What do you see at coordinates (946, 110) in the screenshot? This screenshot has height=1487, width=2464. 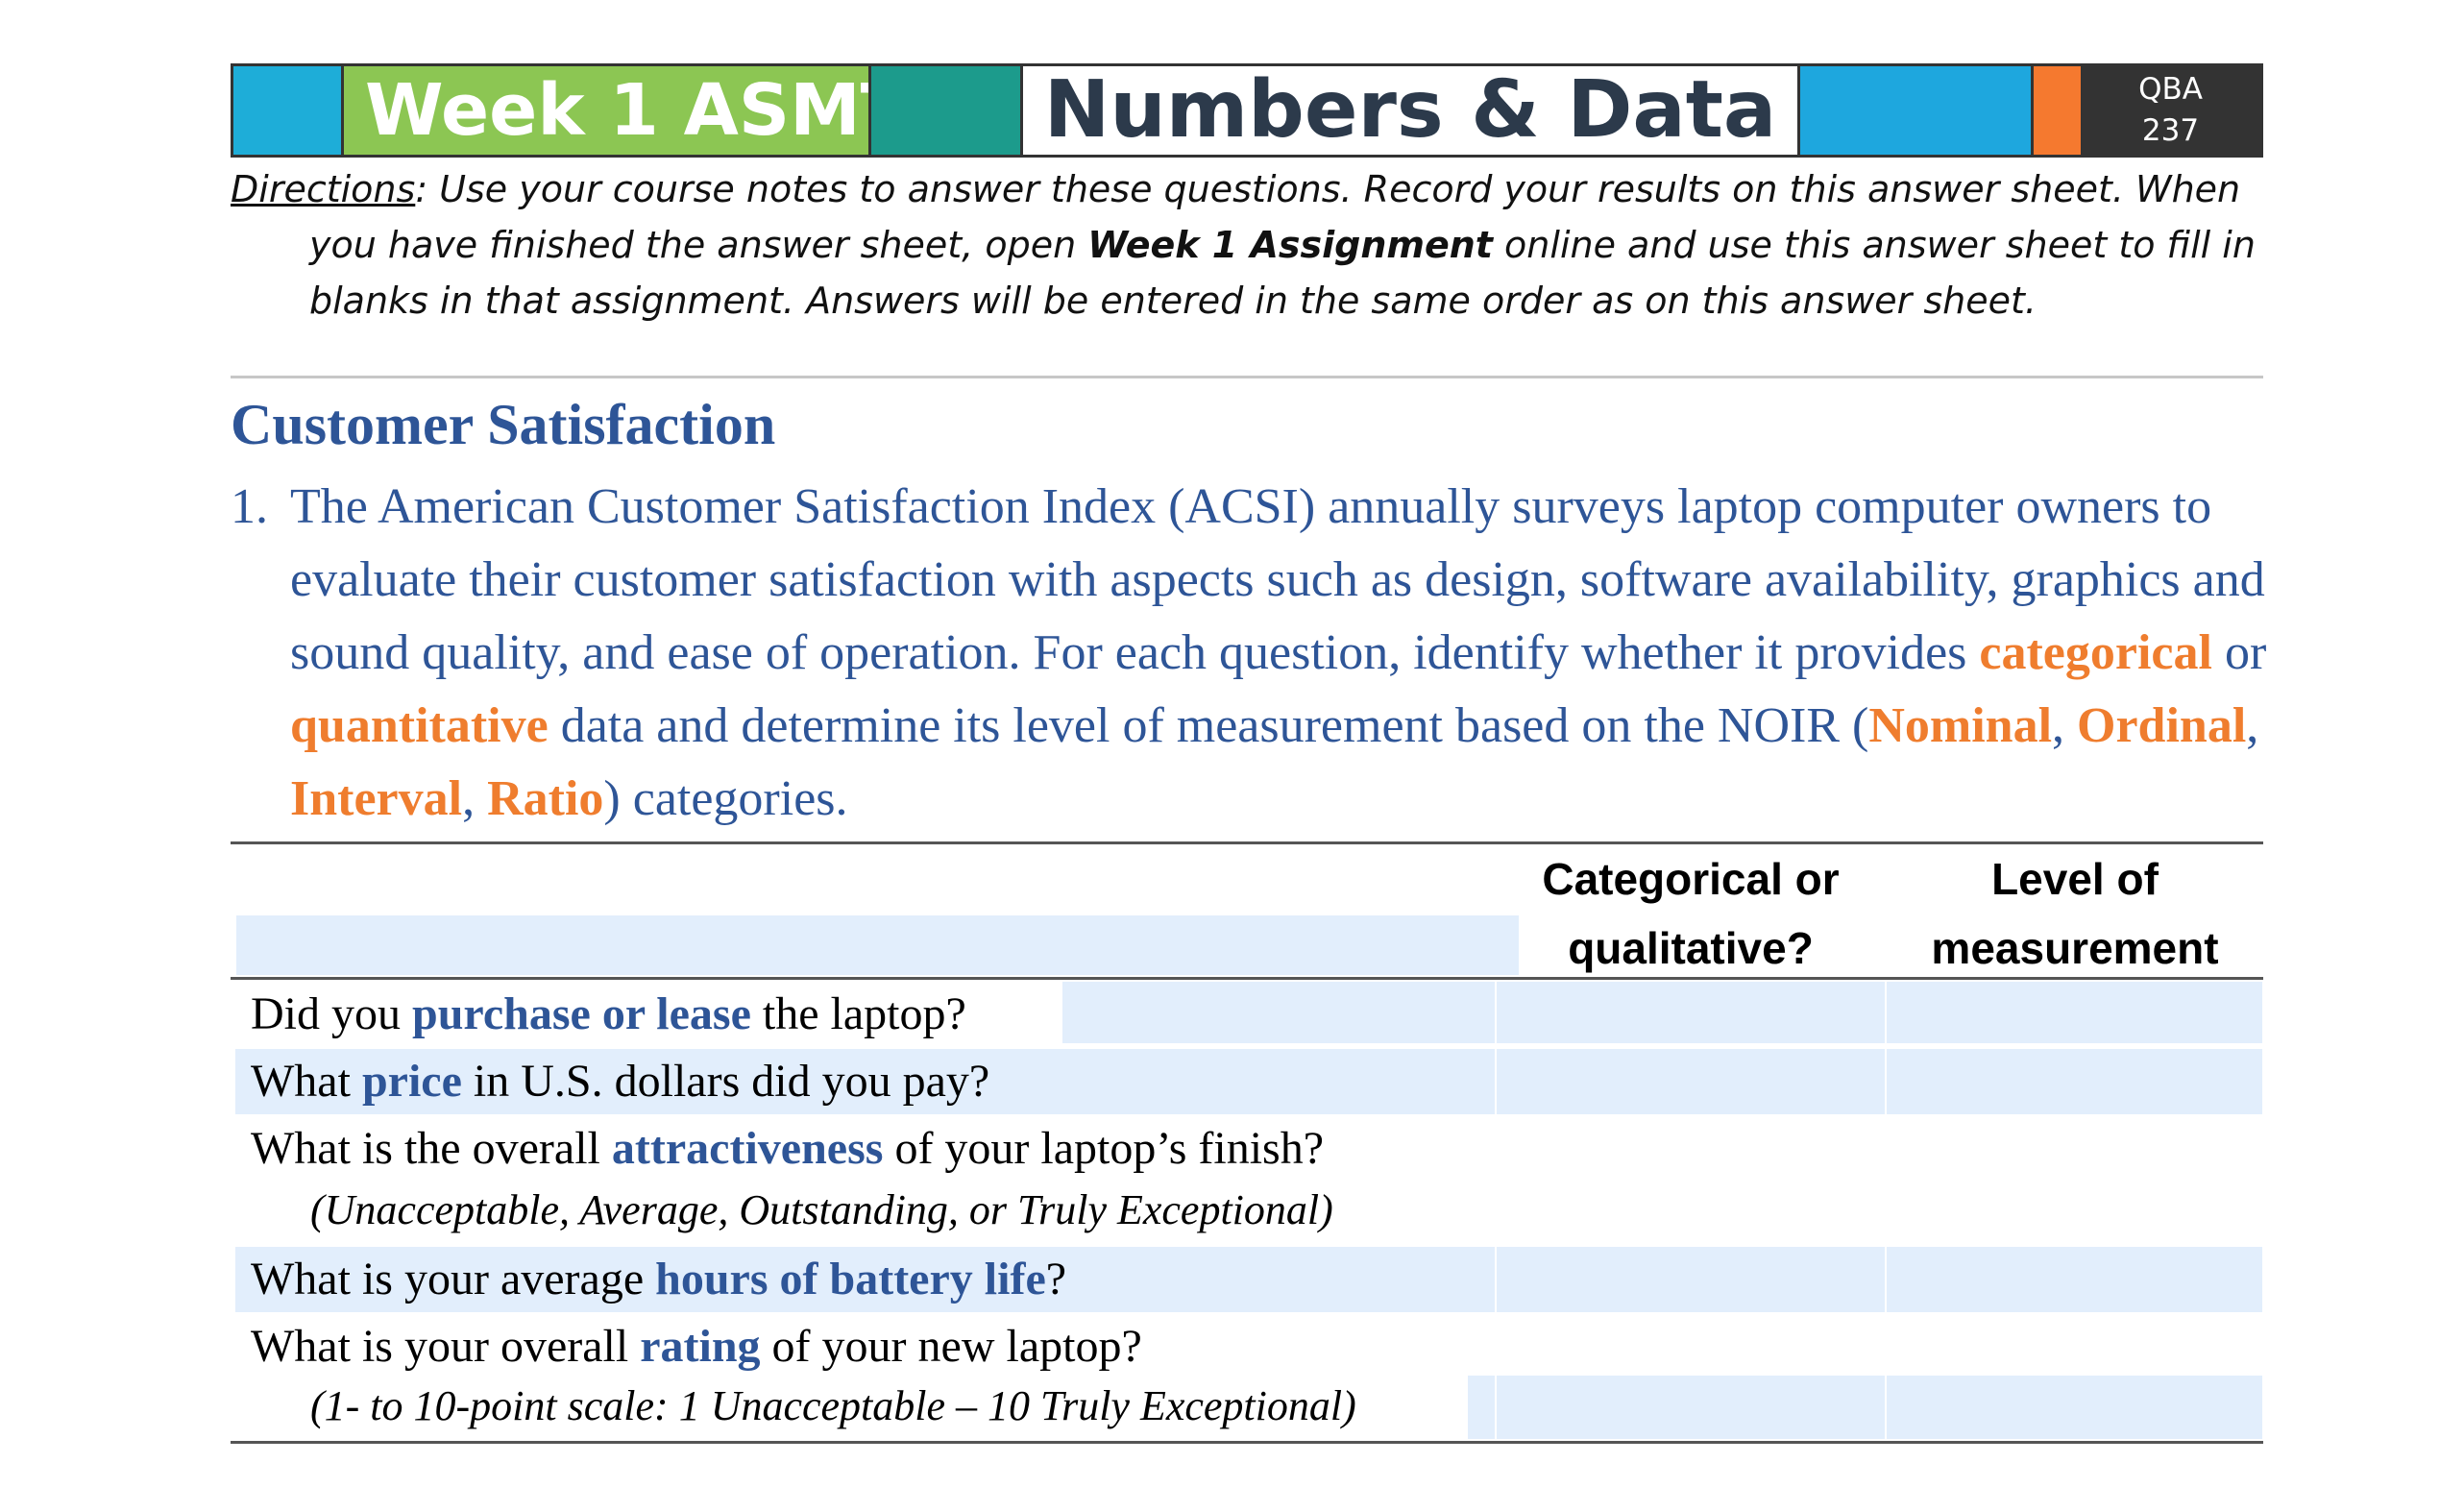 I see `header-color-block-teal` at bounding box center [946, 110].